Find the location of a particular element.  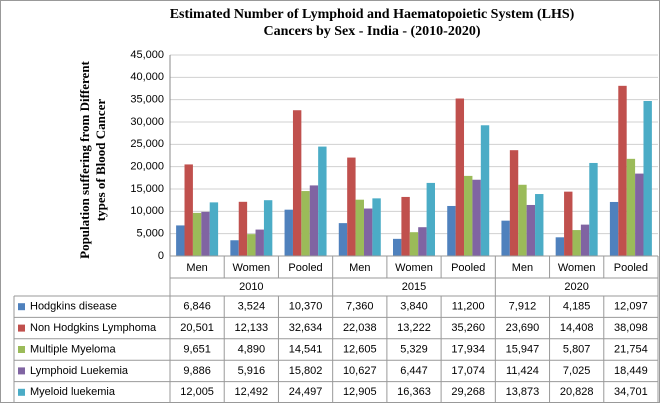

group-label: 2010 is located at coordinates (251, 287).